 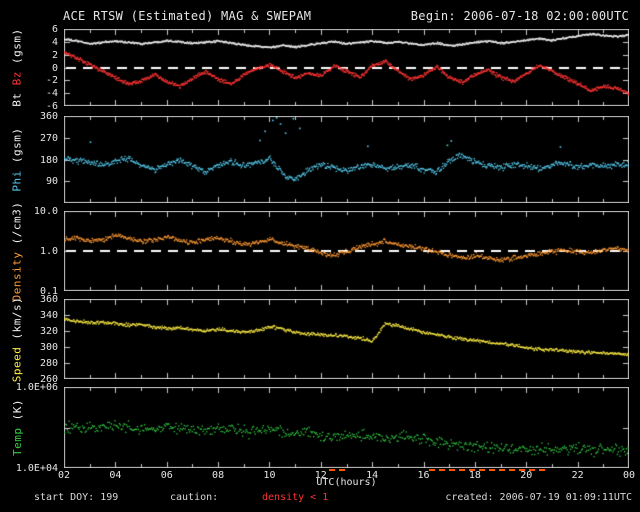 I want to click on ylabel-part: Bt, so click(x=17, y=99).